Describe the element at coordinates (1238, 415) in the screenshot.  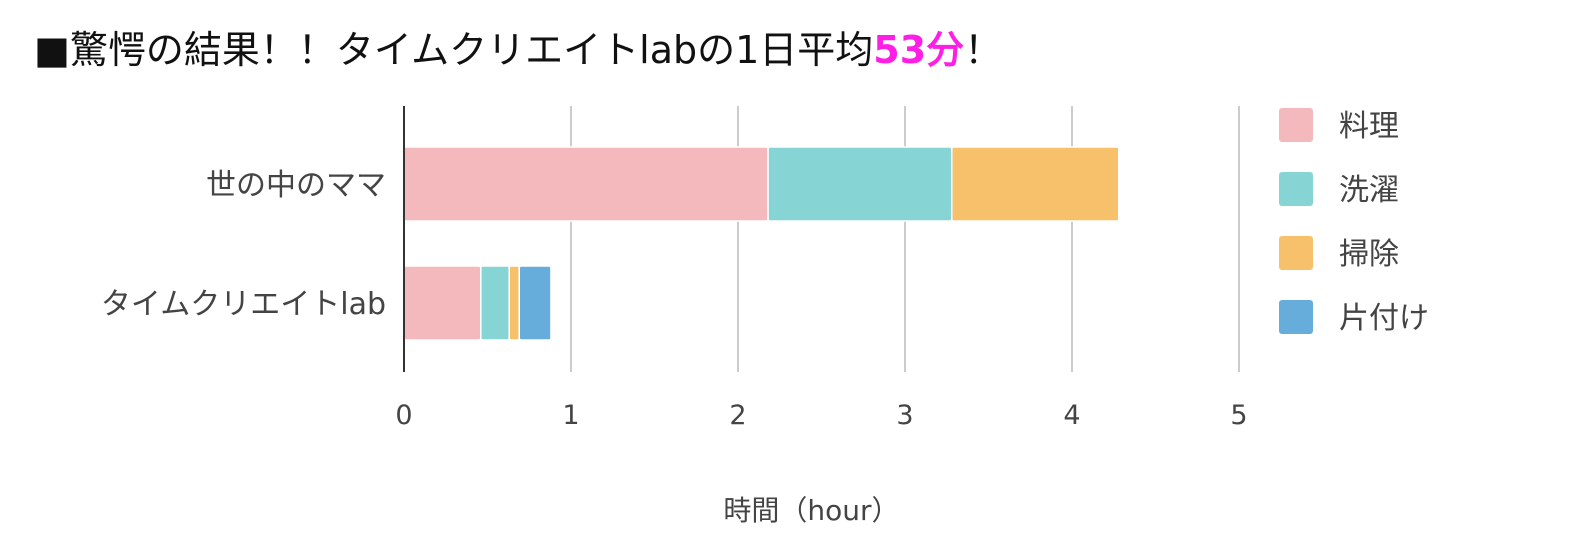
I see `x-tick-label: 5` at that location.